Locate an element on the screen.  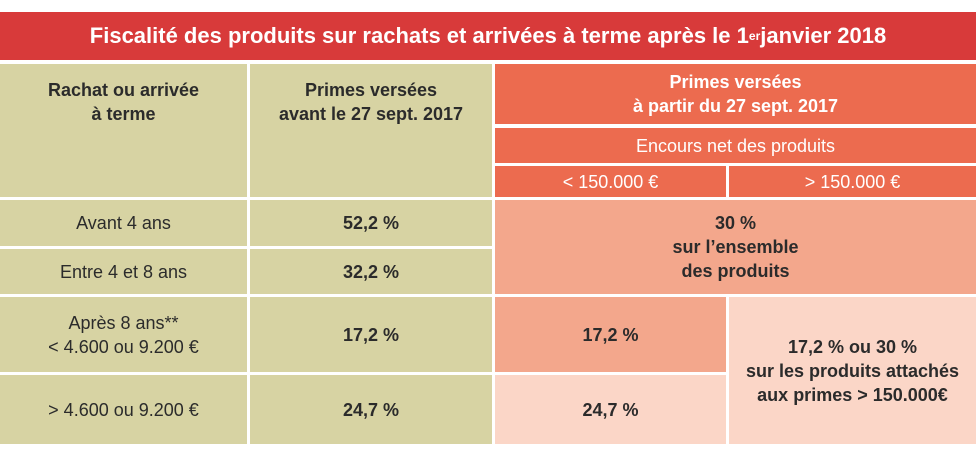
row-before: 52,2 % is located at coordinates (371, 223).